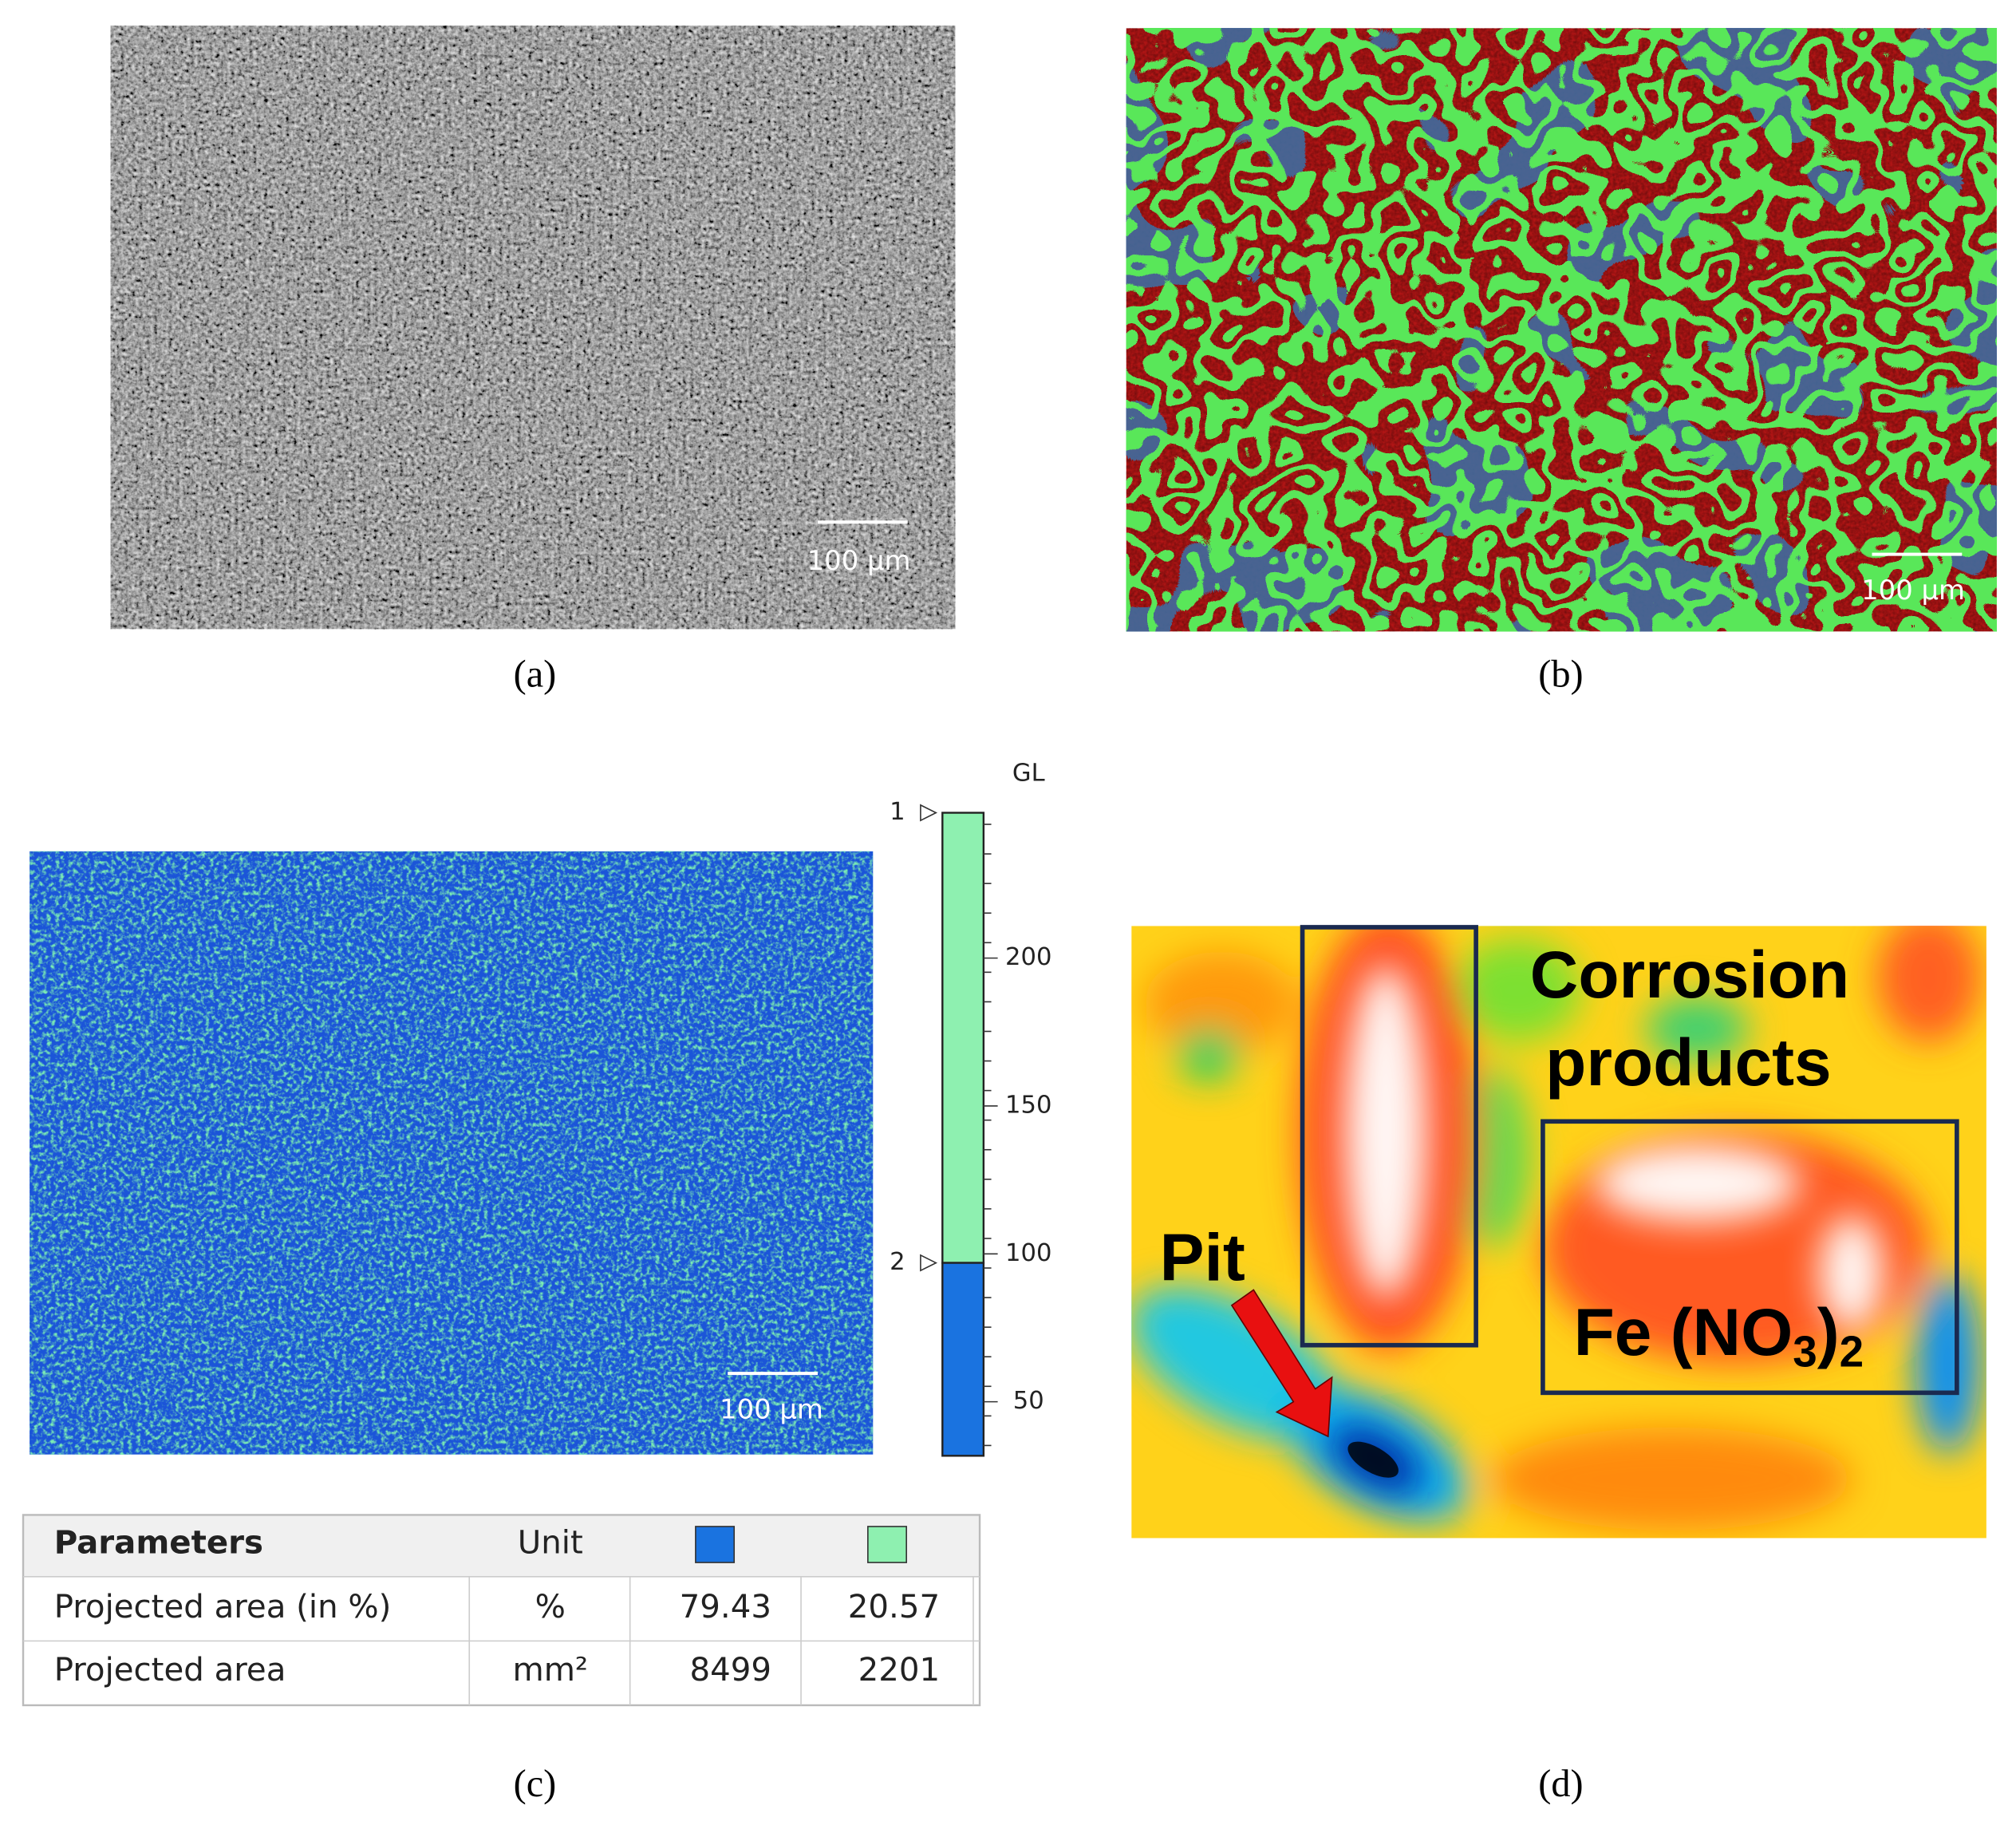 The height and width of the screenshot is (1821, 2016). What do you see at coordinates (550, 1670) in the screenshot?
I see `table-cell: mm²` at bounding box center [550, 1670].